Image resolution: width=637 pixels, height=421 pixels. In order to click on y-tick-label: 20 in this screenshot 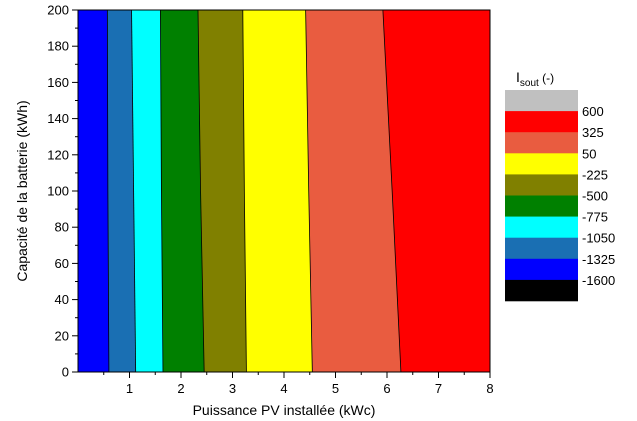, I will do `click(62, 335)`.